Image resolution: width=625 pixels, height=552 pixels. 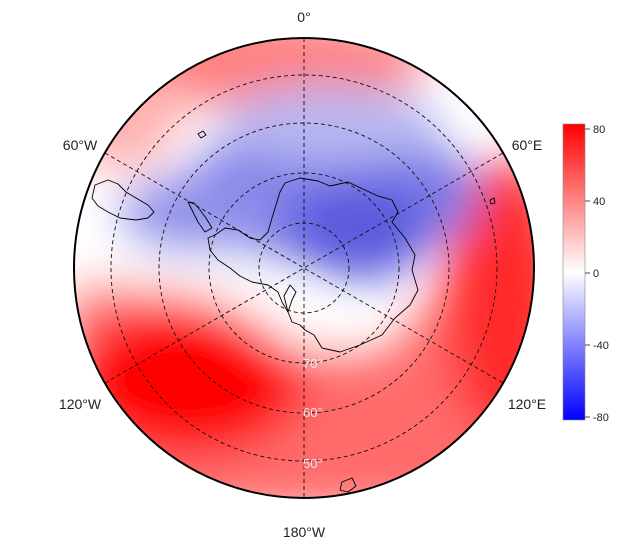 What do you see at coordinates (290, 298) in the screenshot?
I see `ross-ice-shelf-coastline` at bounding box center [290, 298].